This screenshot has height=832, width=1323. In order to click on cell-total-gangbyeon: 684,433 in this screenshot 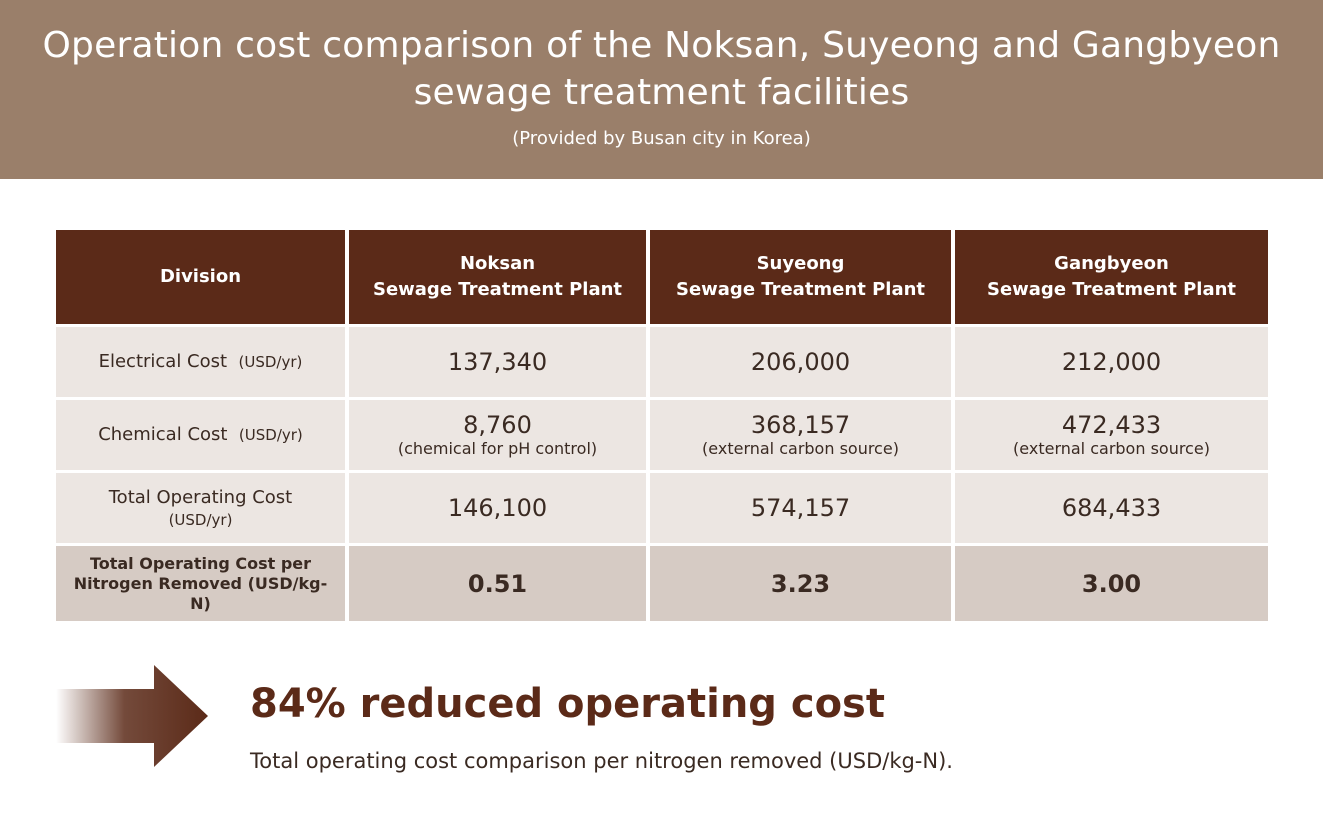, I will do `click(1111, 508)`.